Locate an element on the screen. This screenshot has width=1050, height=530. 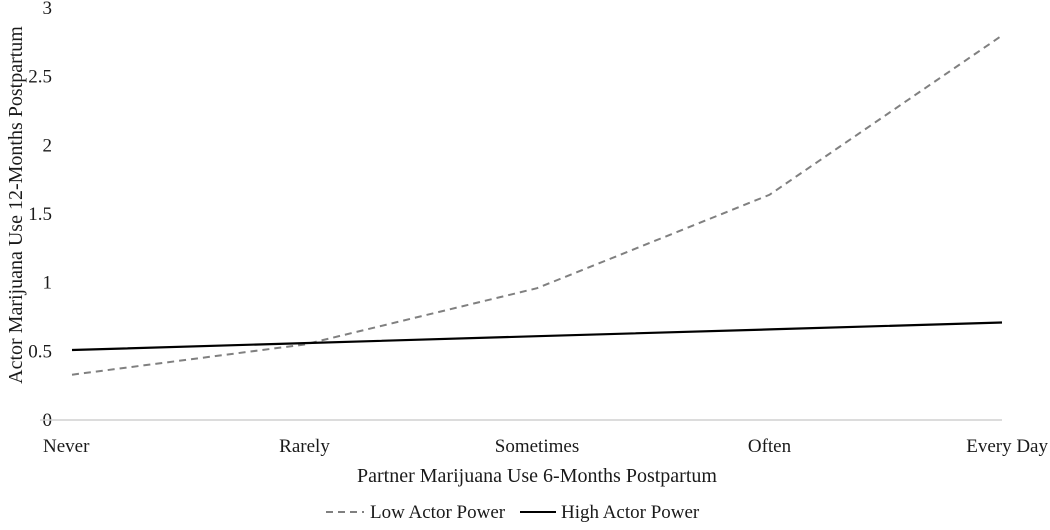
y-axis-ticks: 00.511.522.53 is located at coordinates (40, 215).